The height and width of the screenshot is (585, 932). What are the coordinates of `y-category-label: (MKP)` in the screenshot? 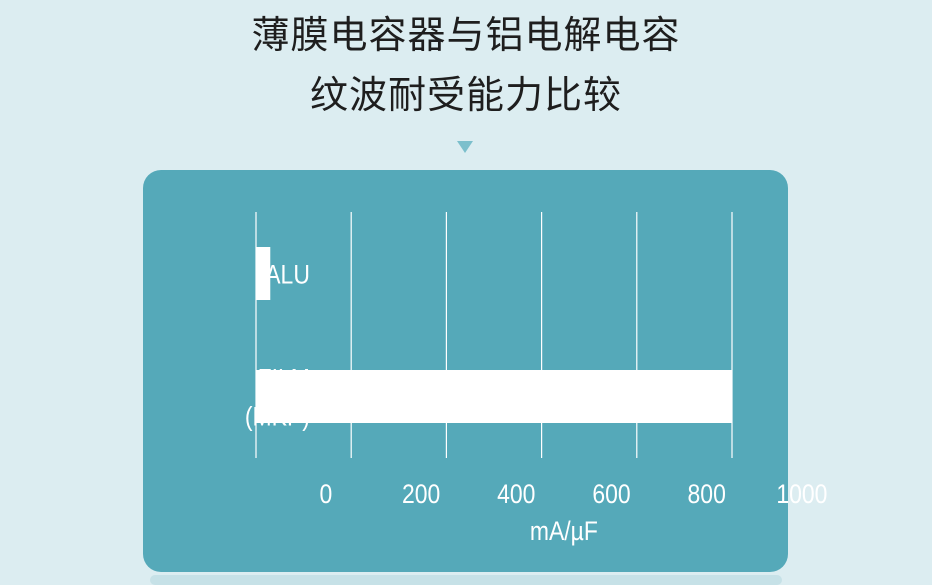 It's located at (277, 417).